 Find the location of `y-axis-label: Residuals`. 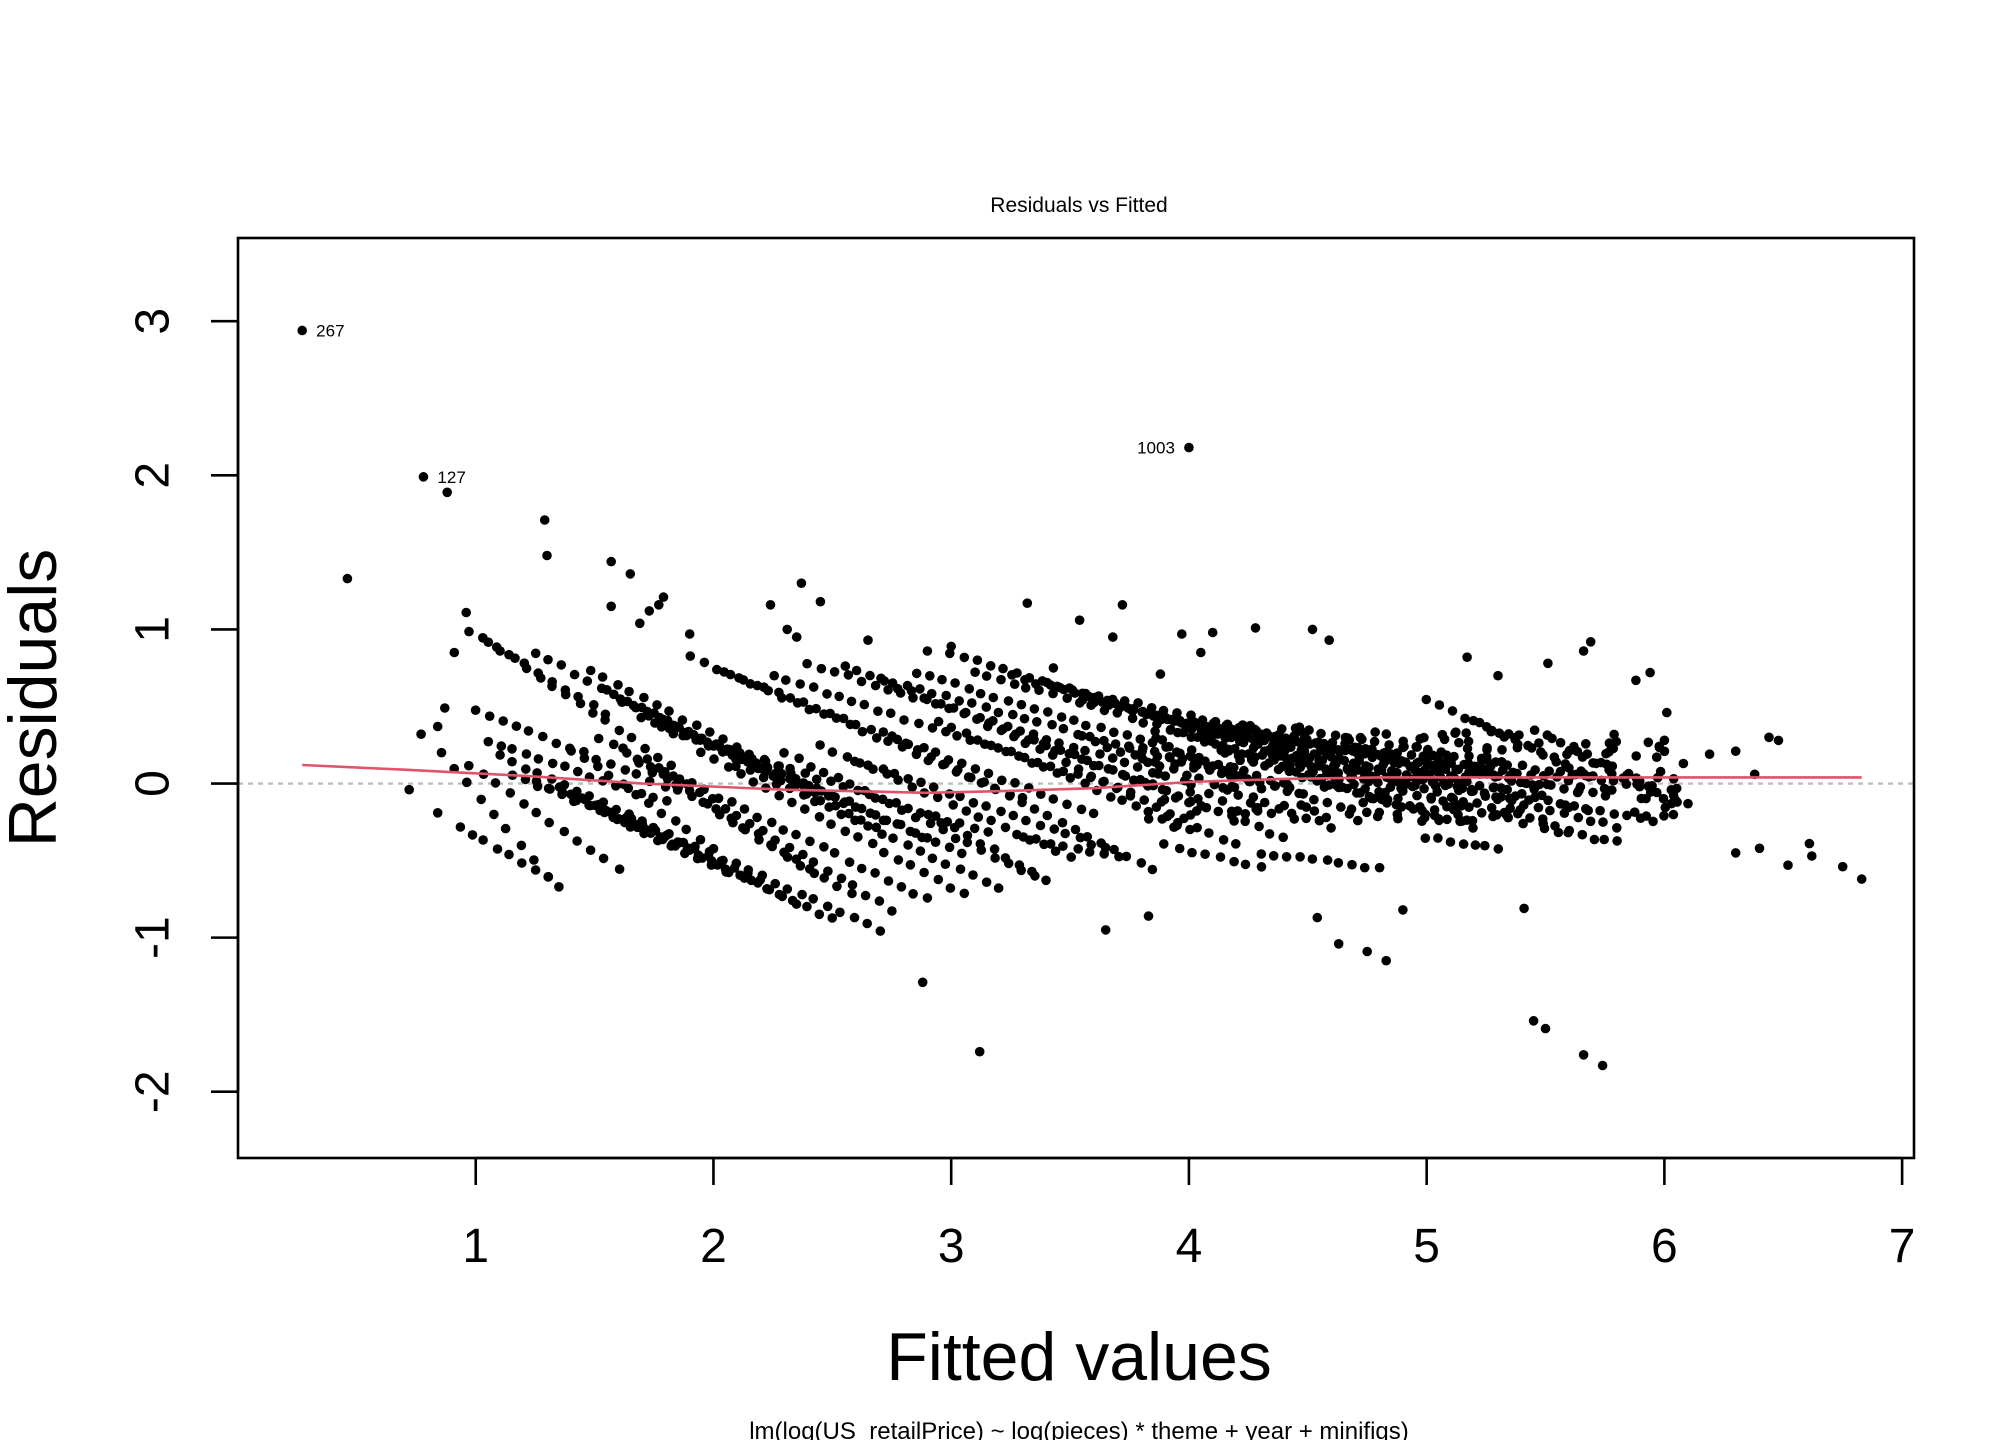

y-axis-label: Residuals is located at coordinates (35, 698).